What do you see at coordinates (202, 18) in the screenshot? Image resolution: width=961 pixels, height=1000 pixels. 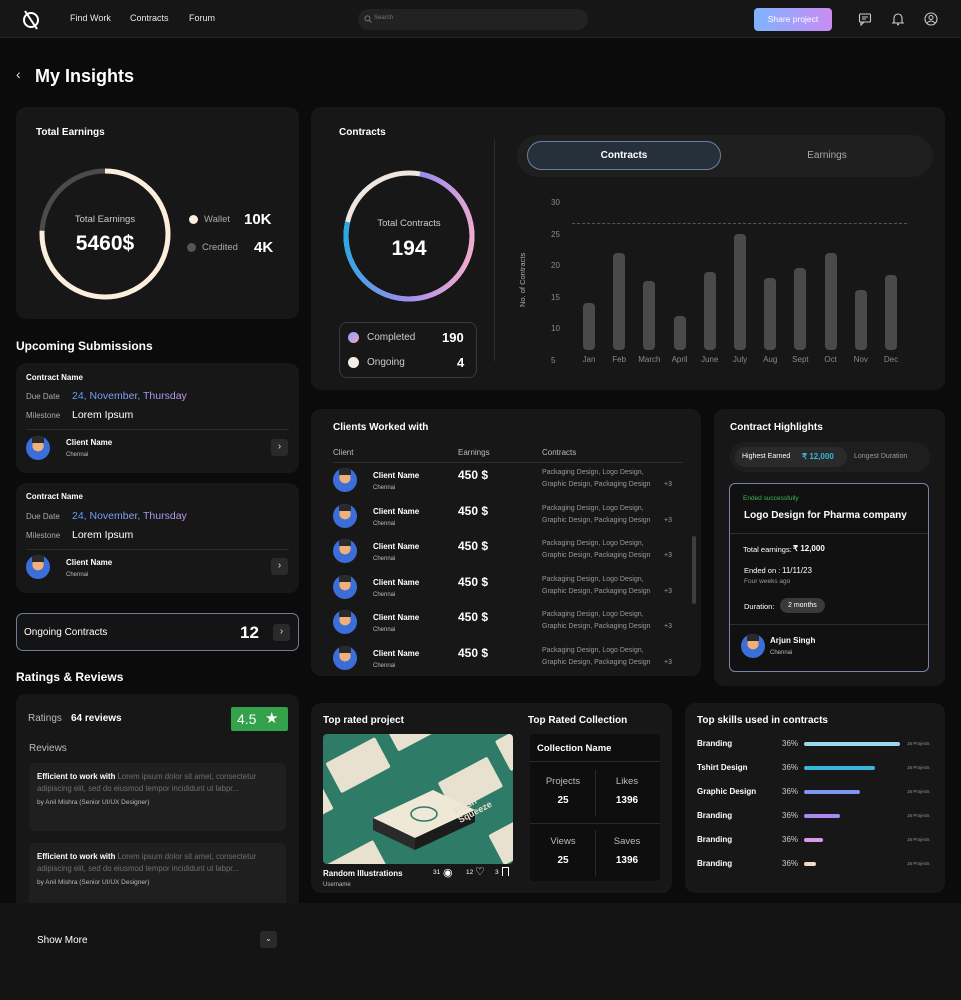 I see `nav-forum: Forum` at bounding box center [202, 18].